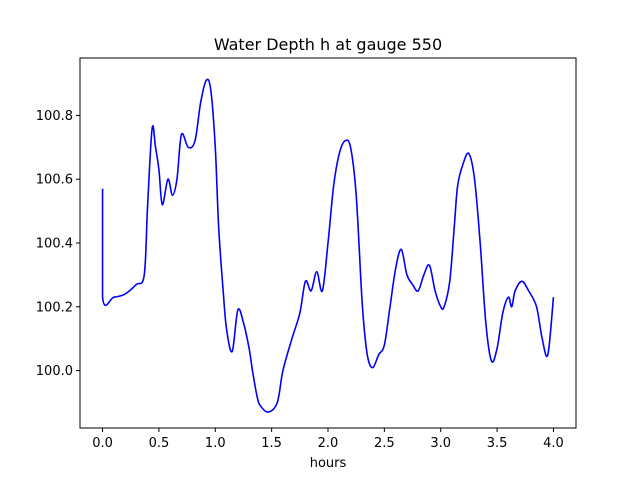  I want to click on x-tick-label: 0.5, so click(159, 443).